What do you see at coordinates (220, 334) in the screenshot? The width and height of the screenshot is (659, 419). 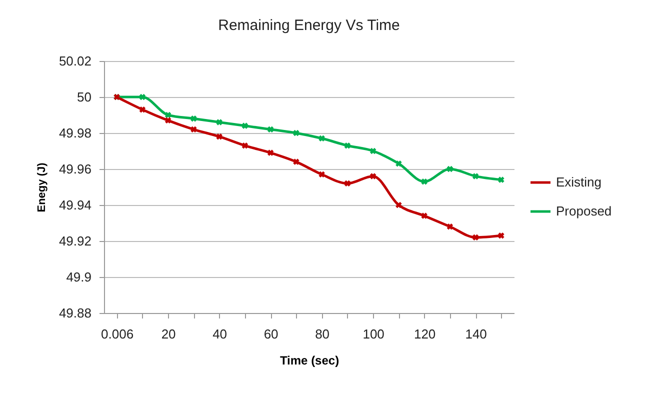 I see `x-tick-label: 40` at bounding box center [220, 334].